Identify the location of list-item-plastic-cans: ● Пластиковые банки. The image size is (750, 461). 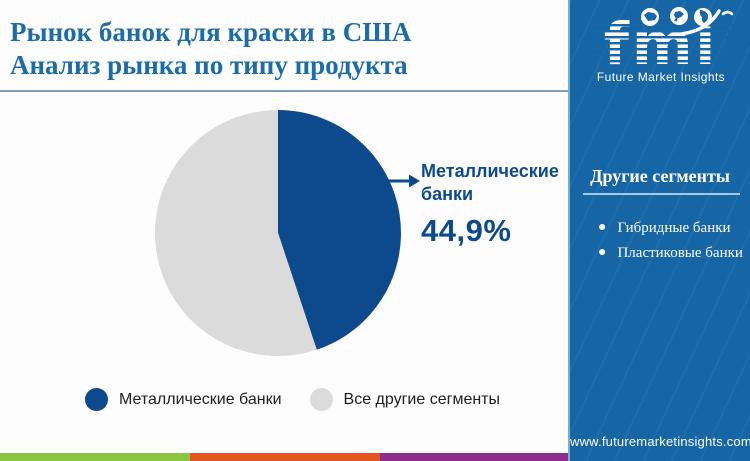
(671, 253).